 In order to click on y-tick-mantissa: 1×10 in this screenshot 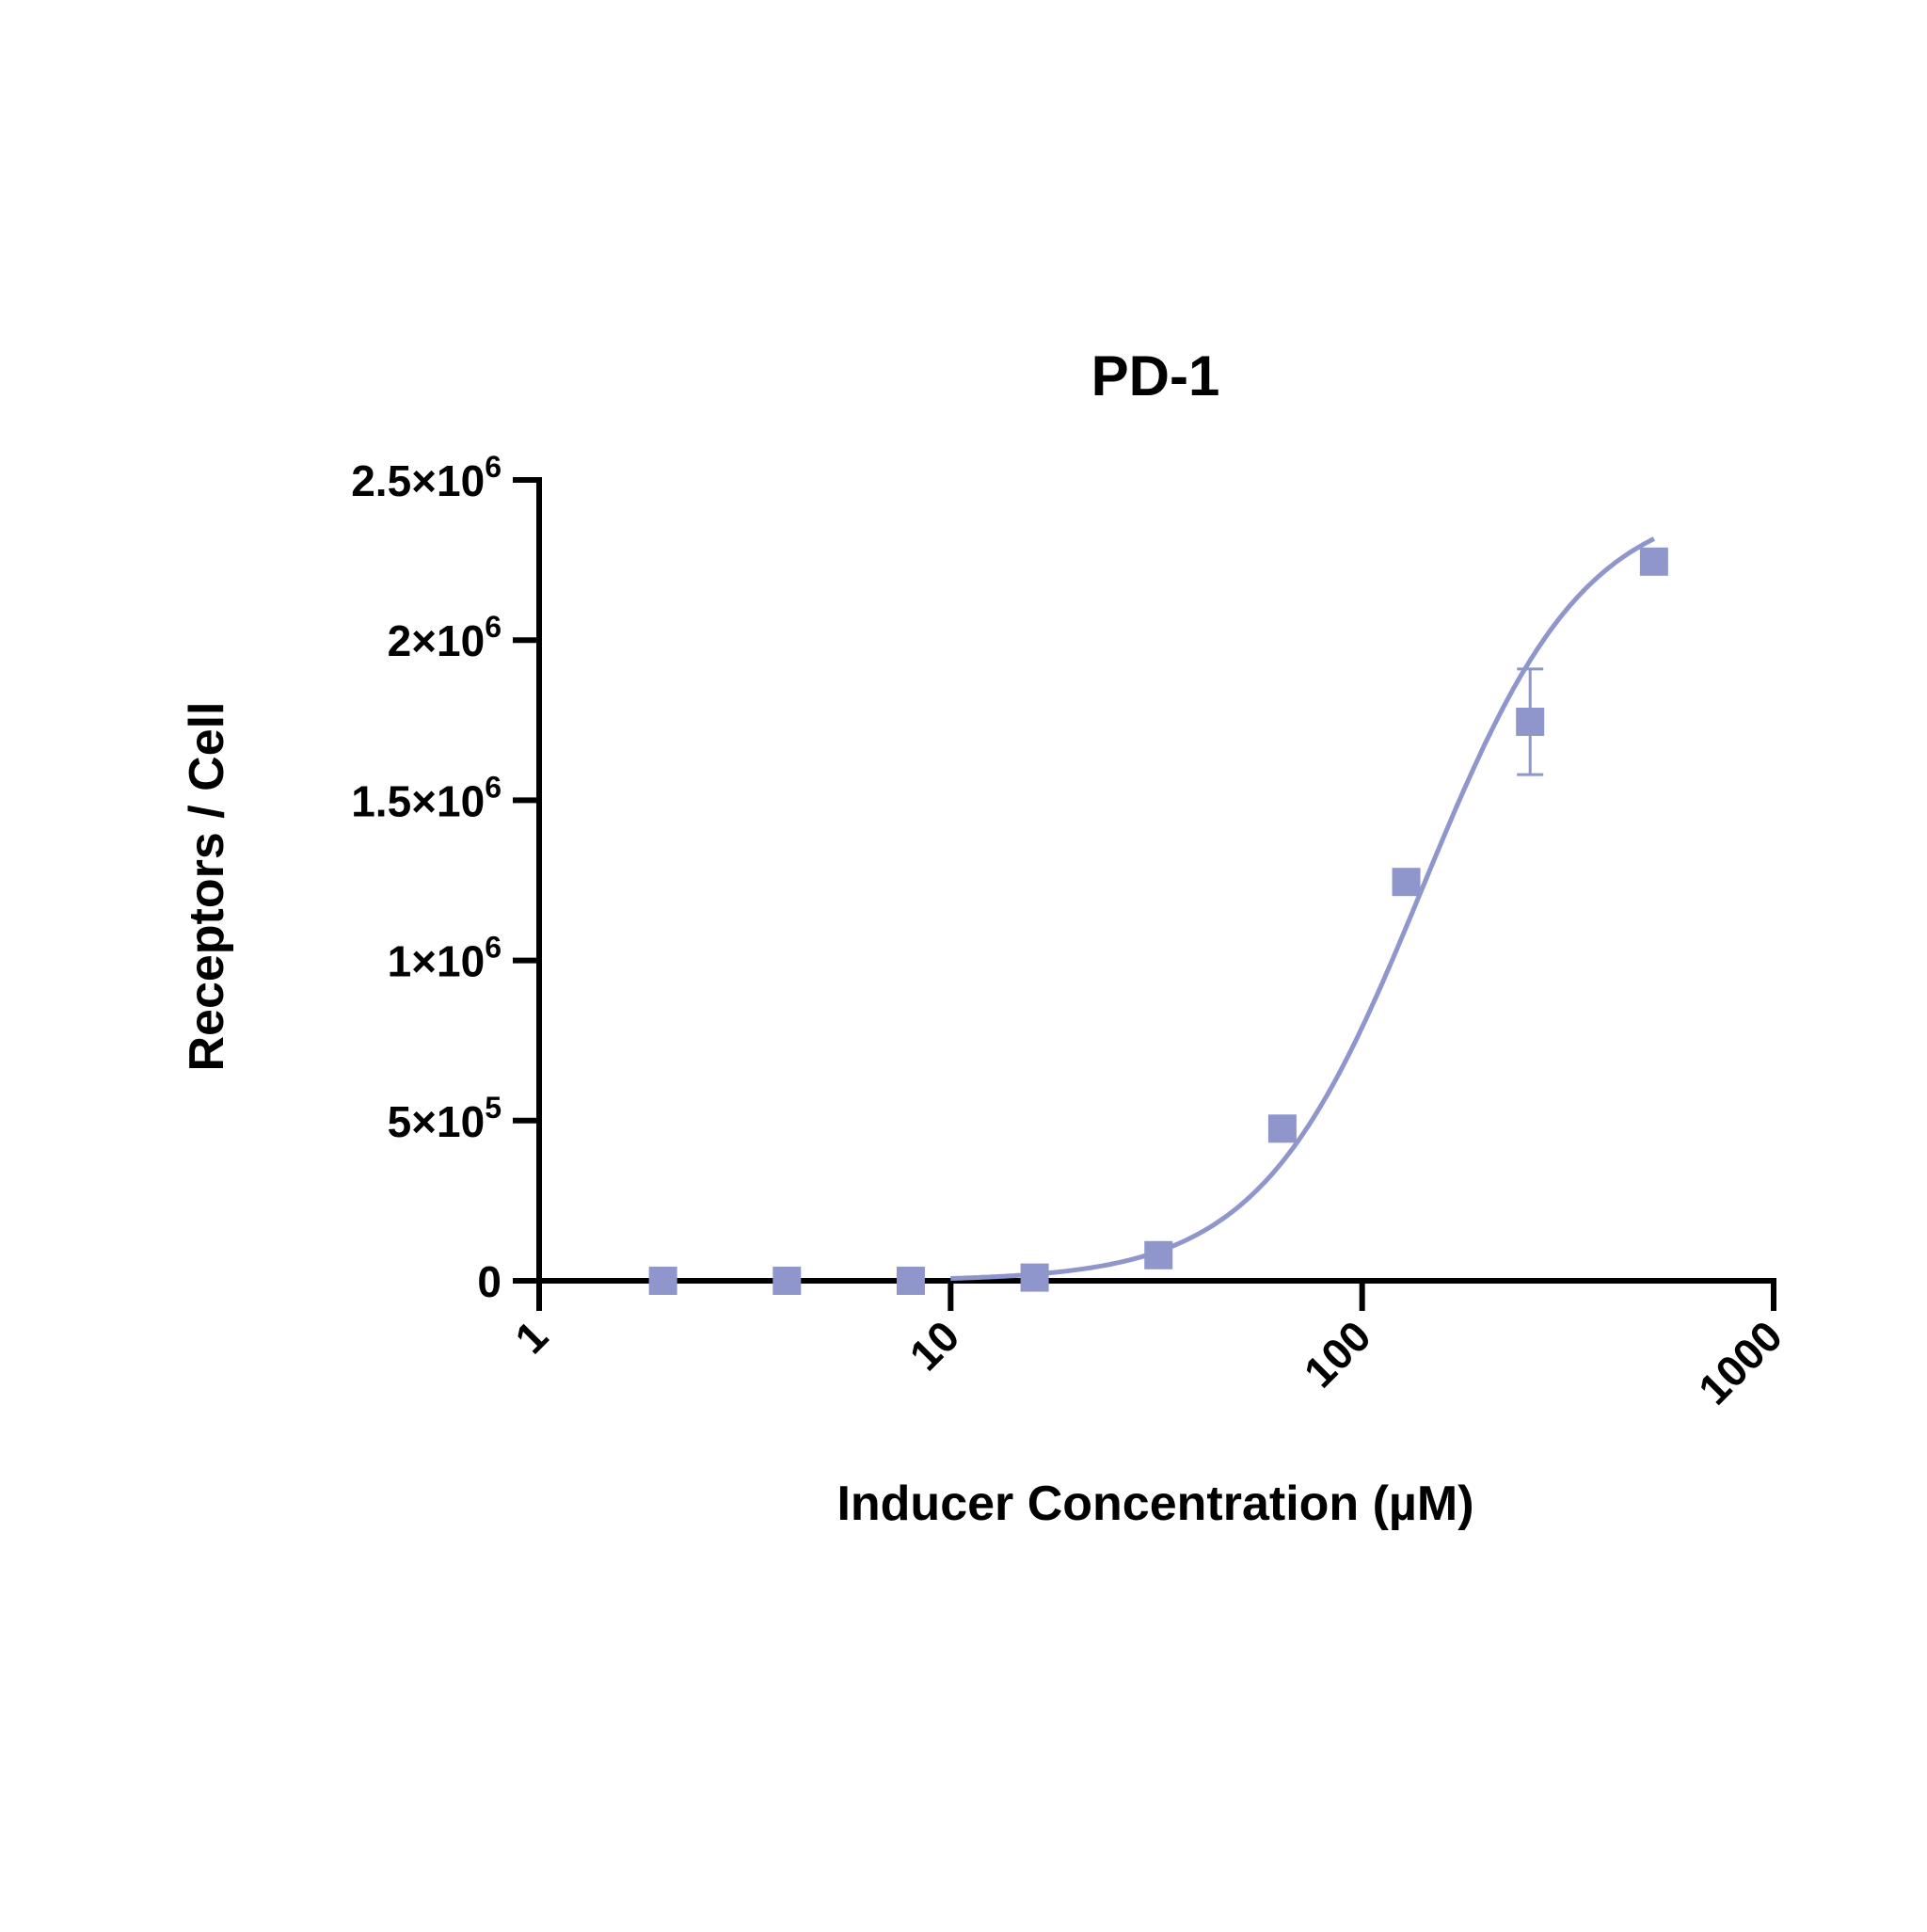, I will do `click(437, 961)`.